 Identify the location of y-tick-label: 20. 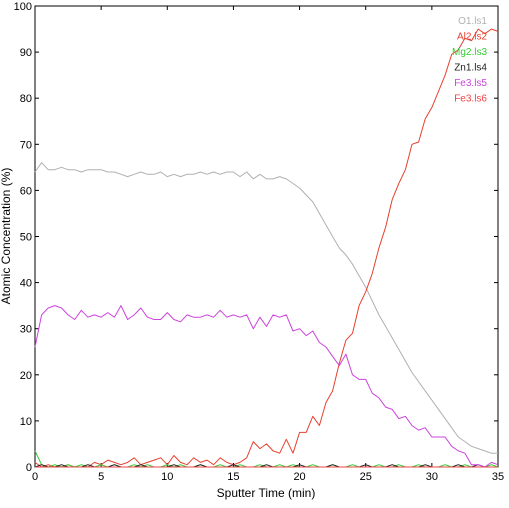
(26, 376).